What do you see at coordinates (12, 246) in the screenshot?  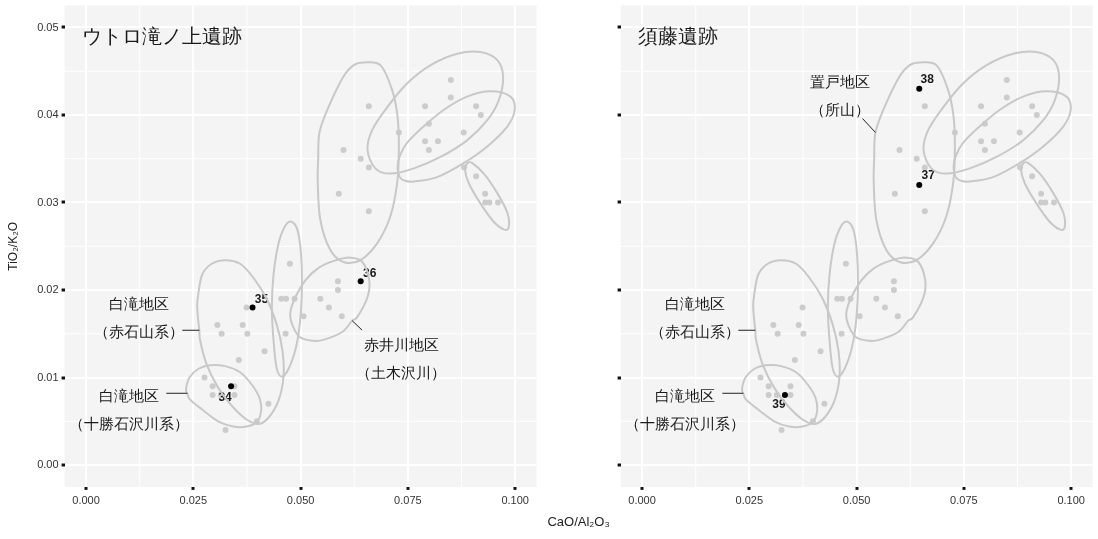 I see `y-axis-title: TiO₂/K₂O` at bounding box center [12, 246].